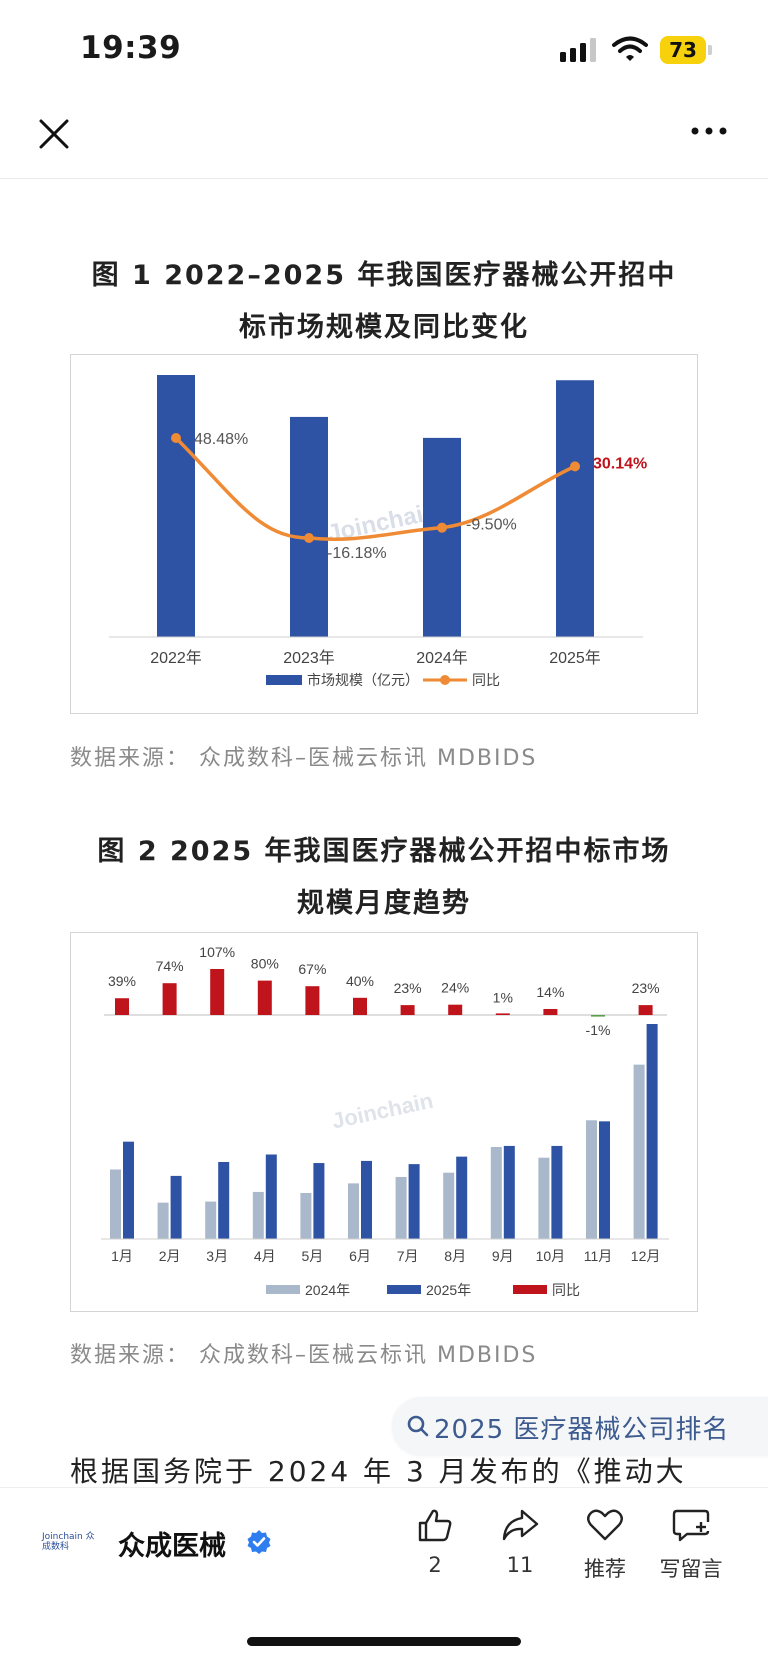 This screenshot has height=1664, width=768. What do you see at coordinates (691, 1569) in the screenshot?
I see `comment-label: 写留言` at bounding box center [691, 1569].